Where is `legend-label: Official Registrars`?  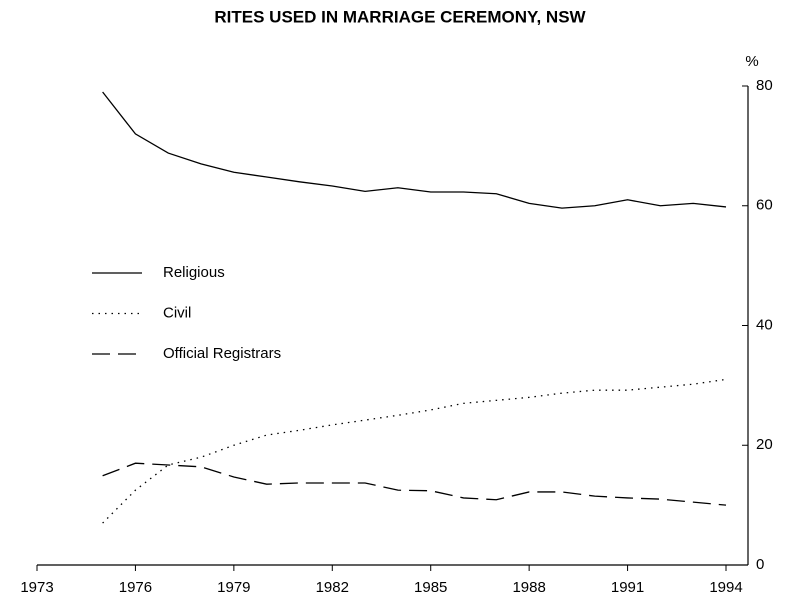
legend-label: Official Registrars is located at coordinates (222, 353).